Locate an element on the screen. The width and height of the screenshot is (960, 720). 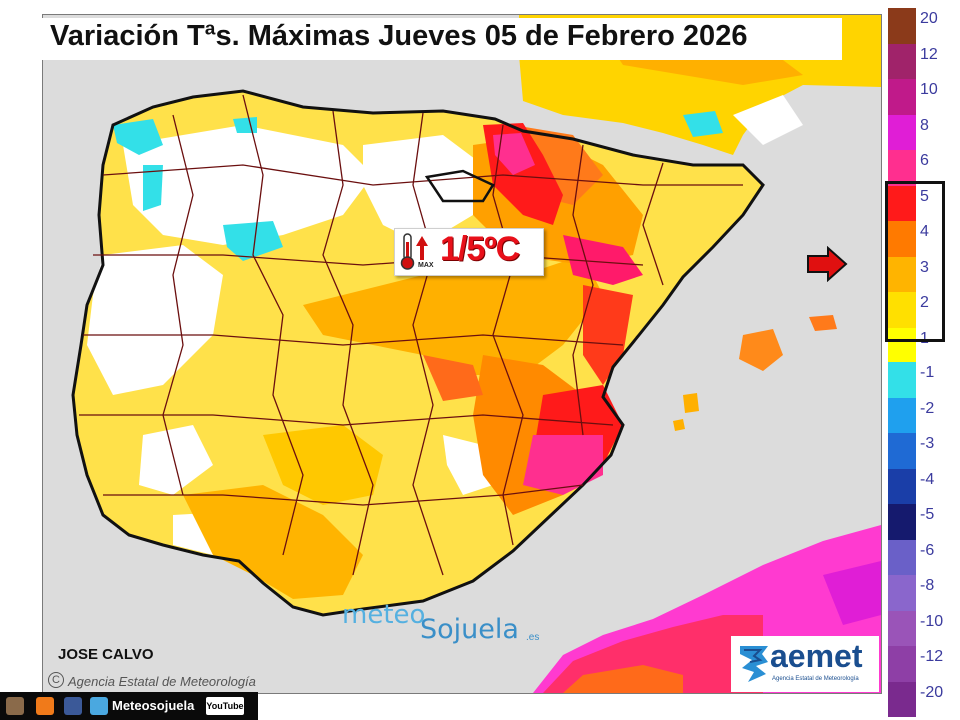
annotation-value: 1/5ºC is located at coordinates (480, 249).